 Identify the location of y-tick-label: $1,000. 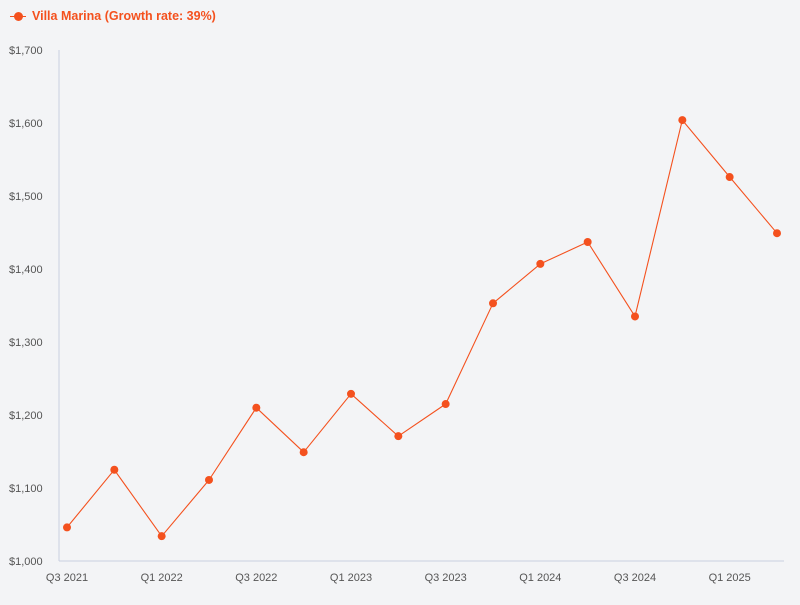
(26, 562).